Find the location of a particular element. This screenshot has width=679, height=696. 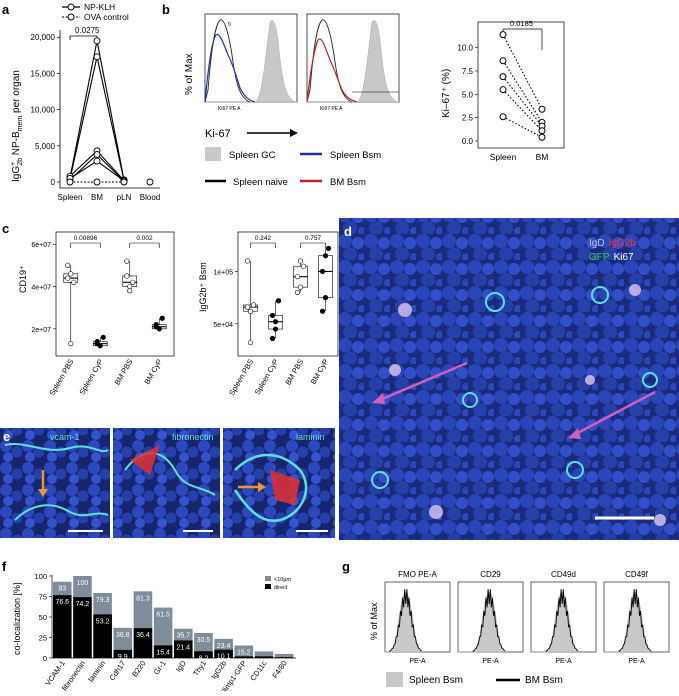

dot-yticks: 10.0 7.5 5.0 2.5 0.0 is located at coordinates (467, 95).